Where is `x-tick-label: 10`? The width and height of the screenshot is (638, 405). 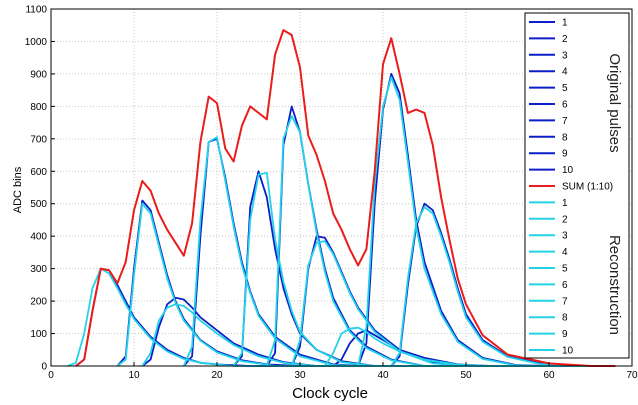
x-tick-label: 10 is located at coordinates (134, 375).